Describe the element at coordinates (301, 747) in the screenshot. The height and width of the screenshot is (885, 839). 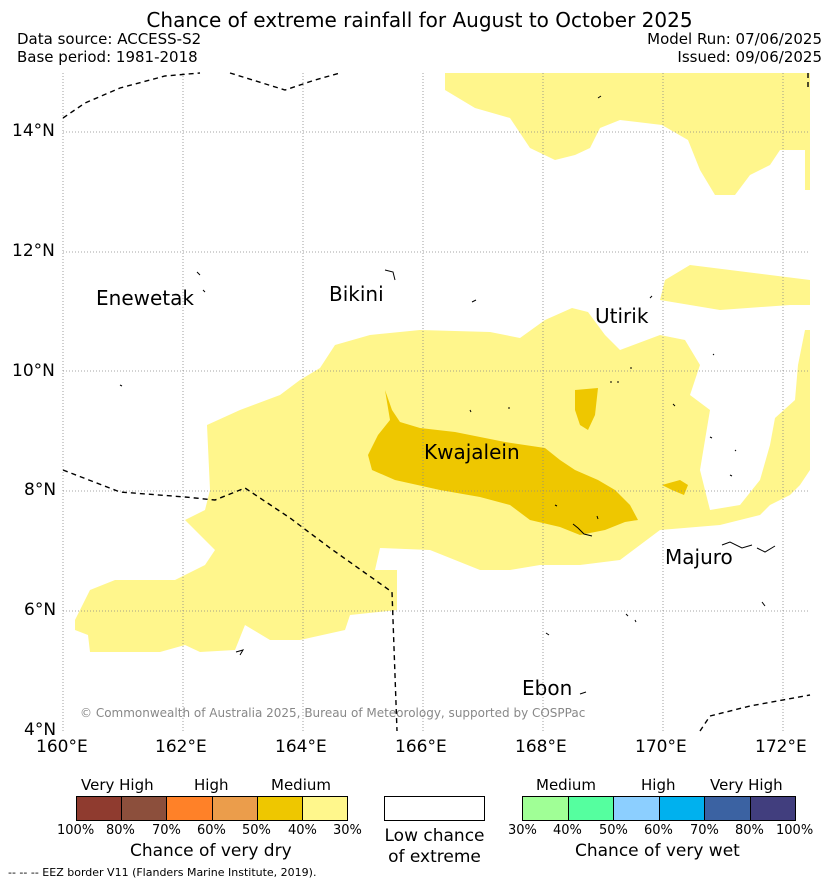
I see `lon-label-164e: 164°E` at that location.